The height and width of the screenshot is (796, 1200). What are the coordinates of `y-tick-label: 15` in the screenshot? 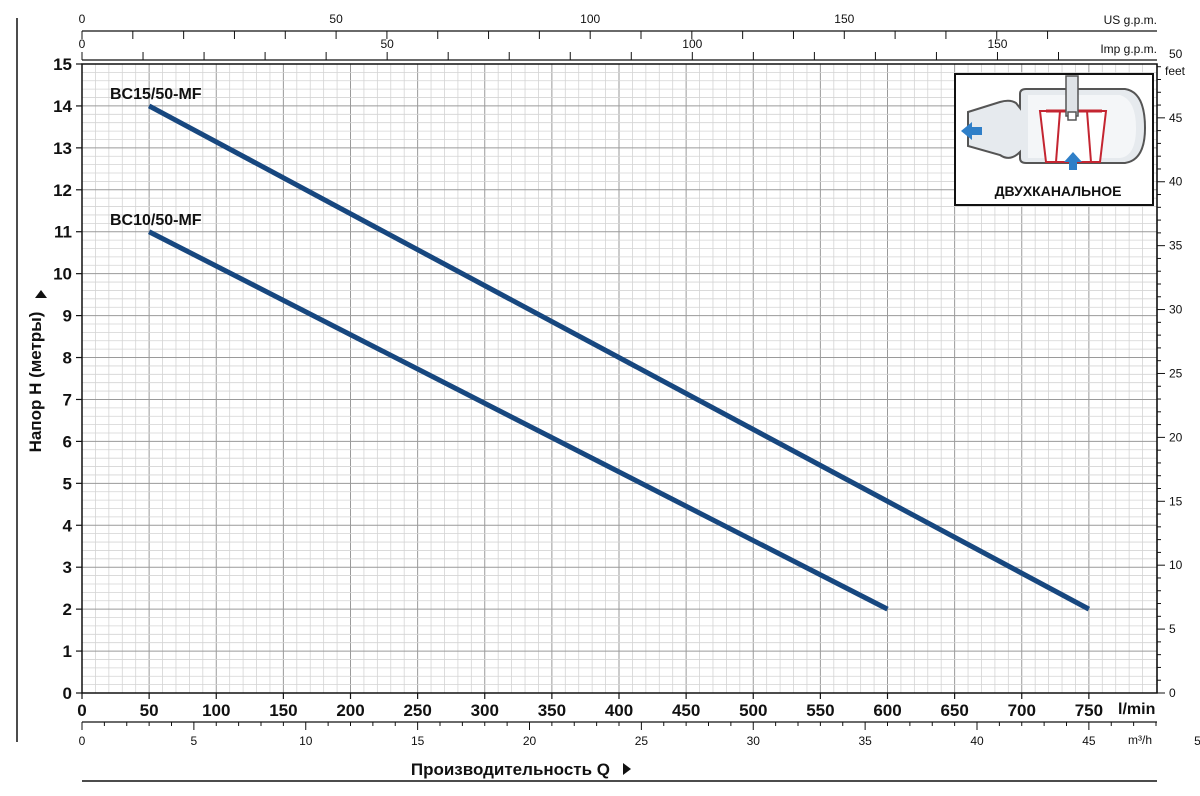 It's located at (62, 64).